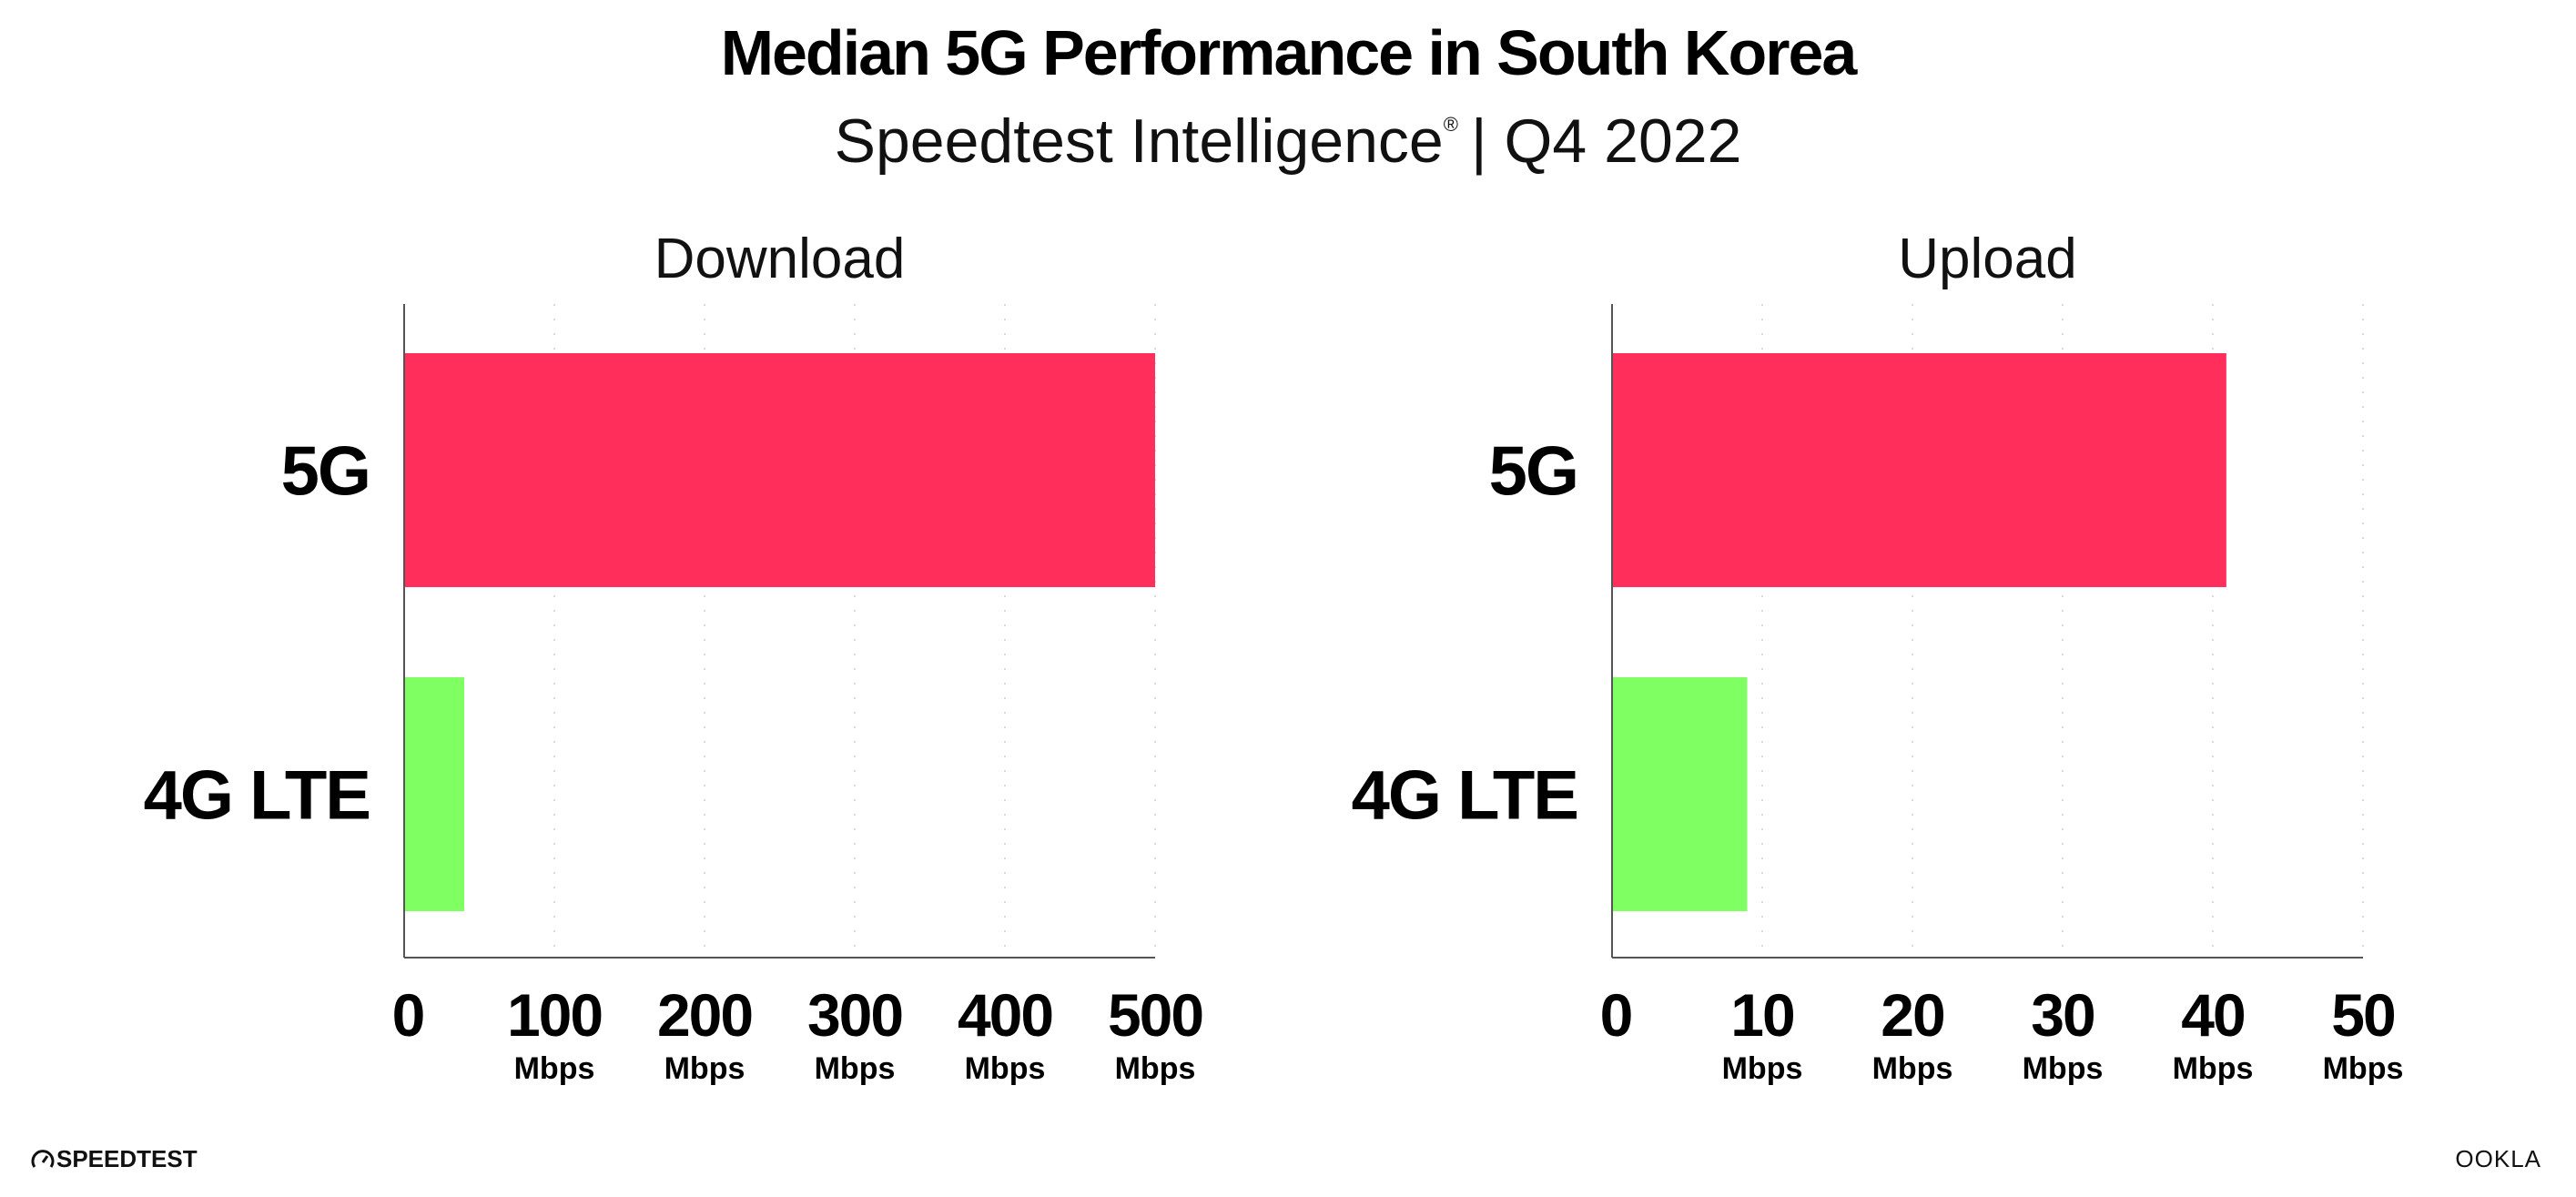  What do you see at coordinates (2062, 1015) in the screenshot?
I see `tick-label: 30` at bounding box center [2062, 1015].